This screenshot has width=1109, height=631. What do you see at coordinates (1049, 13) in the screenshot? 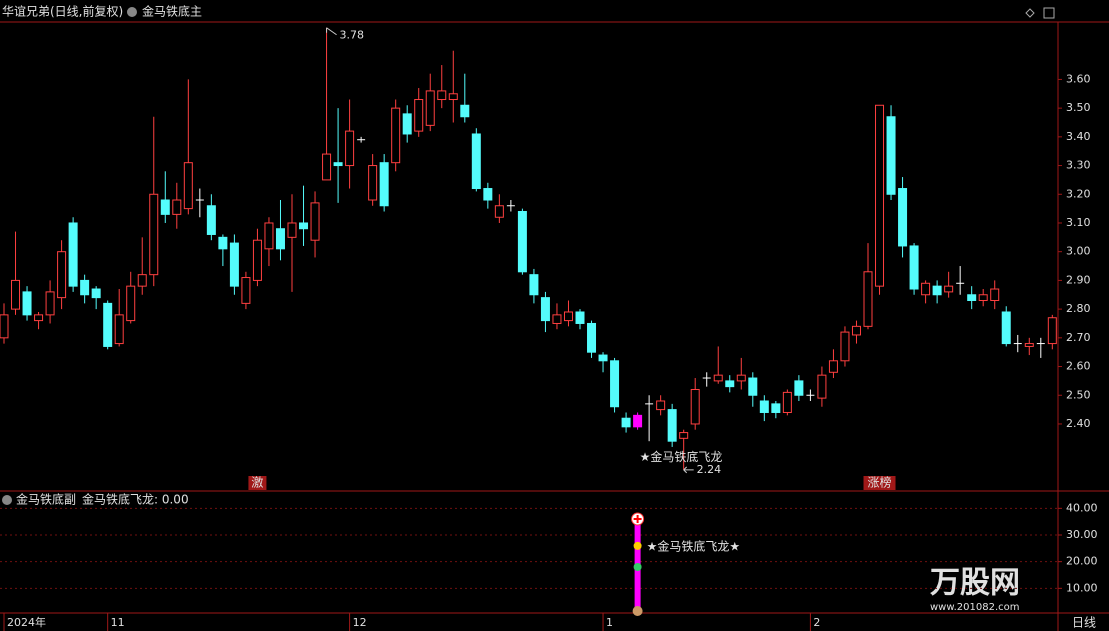
I see `window-icon` at bounding box center [1049, 13].